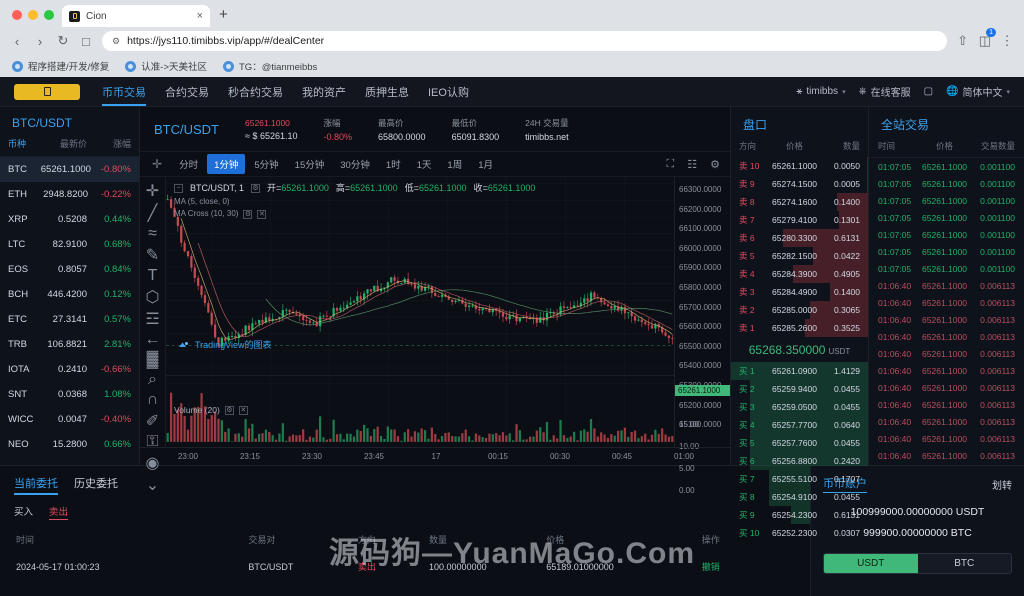 The height and width of the screenshot is (596, 1024). Describe the element at coordinates (33, 15) in the screenshot. I see `minimize-window-button` at that location.